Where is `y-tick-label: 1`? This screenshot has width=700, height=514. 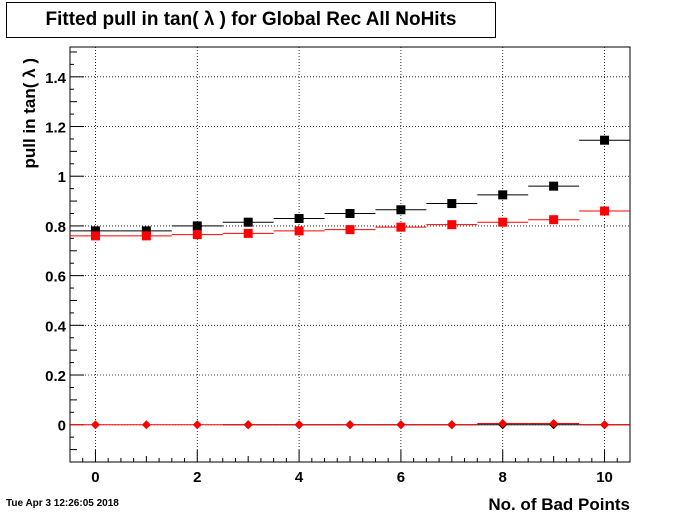
y-tick-label: 1 is located at coordinates (62, 177).